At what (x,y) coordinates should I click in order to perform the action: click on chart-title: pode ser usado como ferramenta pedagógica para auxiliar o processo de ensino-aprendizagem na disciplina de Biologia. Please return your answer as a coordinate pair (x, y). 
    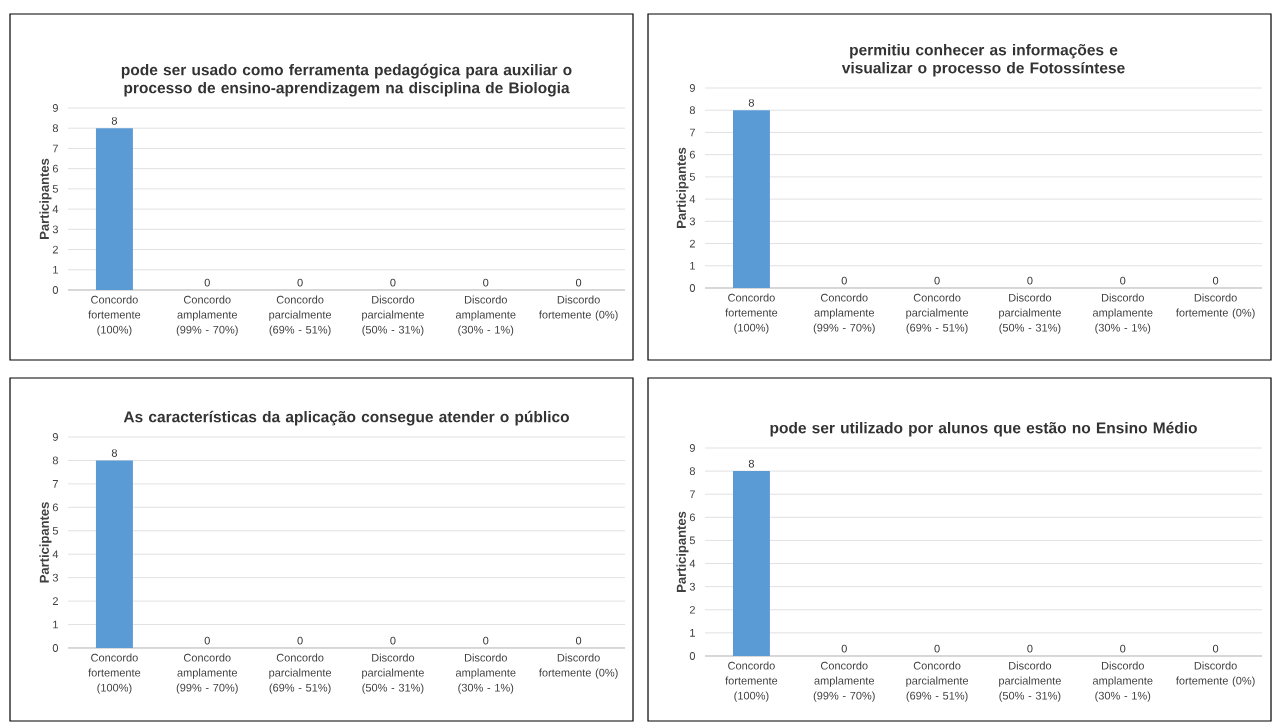
    Looking at the image, I should click on (346, 80).